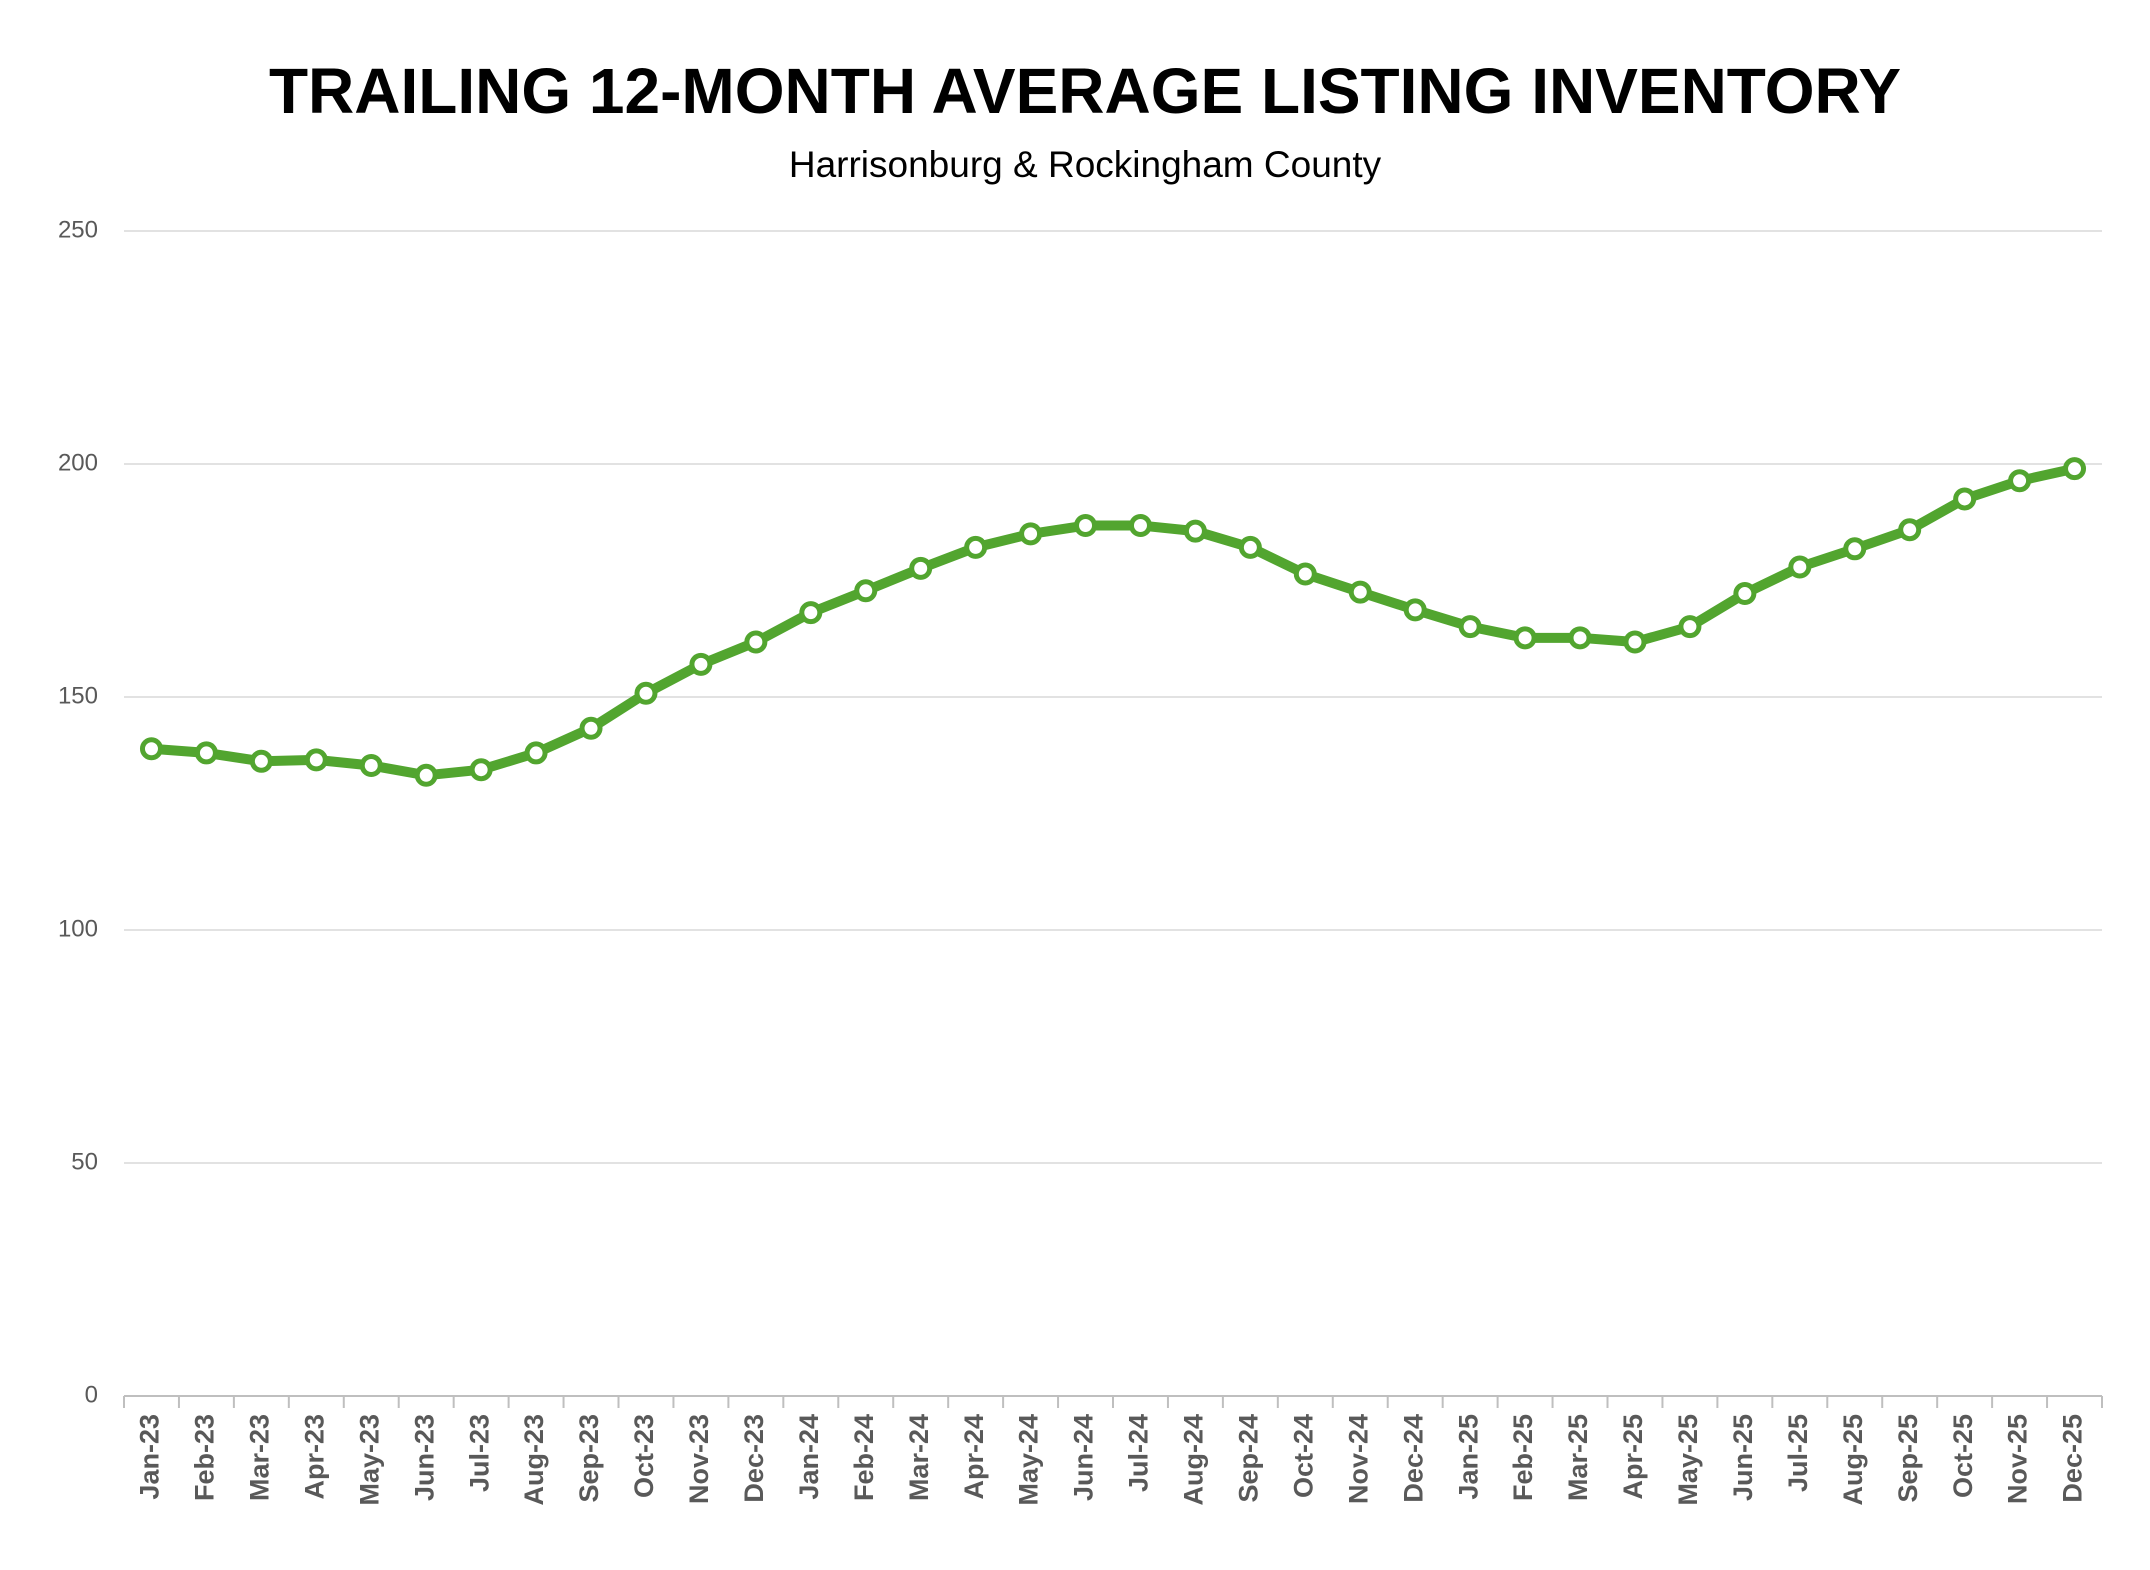 The width and height of the screenshot is (2150, 1570). What do you see at coordinates (1084, 1457) in the screenshot?
I see `x-tick-label: Jun-24` at bounding box center [1084, 1457].